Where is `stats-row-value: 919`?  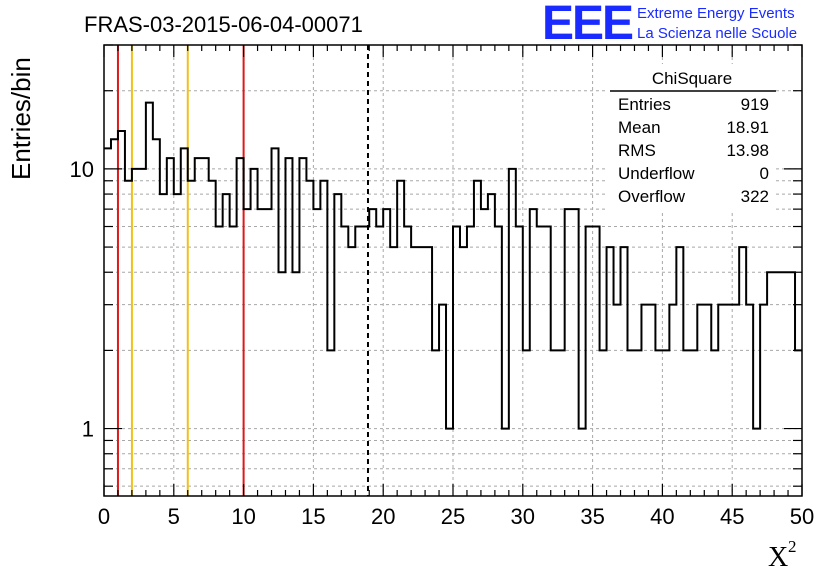 stats-row-value: 919 is located at coordinates (755, 104).